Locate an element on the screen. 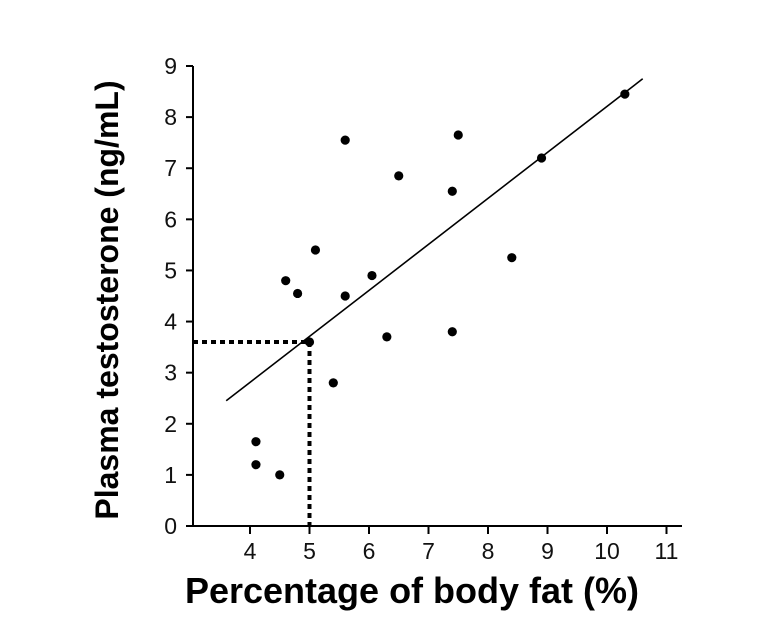 The width and height of the screenshot is (778, 623). y-ticks: 0 1 2 3 4 5 6 7 8 9 is located at coordinates (178, 296).